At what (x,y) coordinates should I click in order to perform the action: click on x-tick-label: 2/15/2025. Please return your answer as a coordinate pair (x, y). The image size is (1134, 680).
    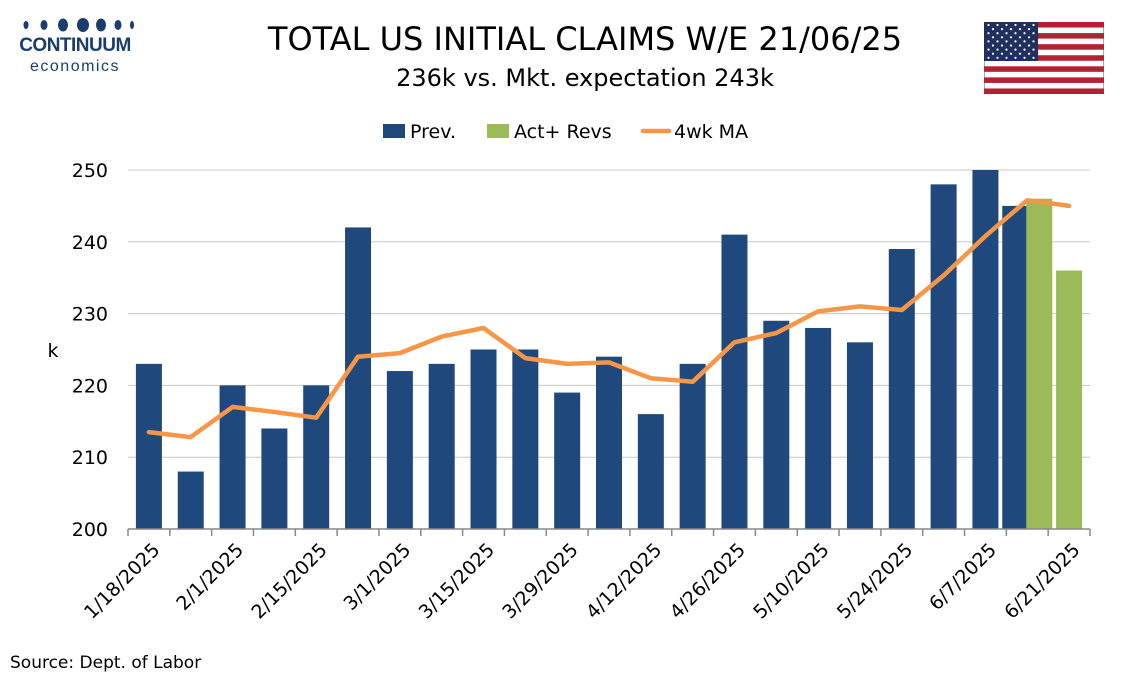
    Looking at the image, I should click on (289, 581).